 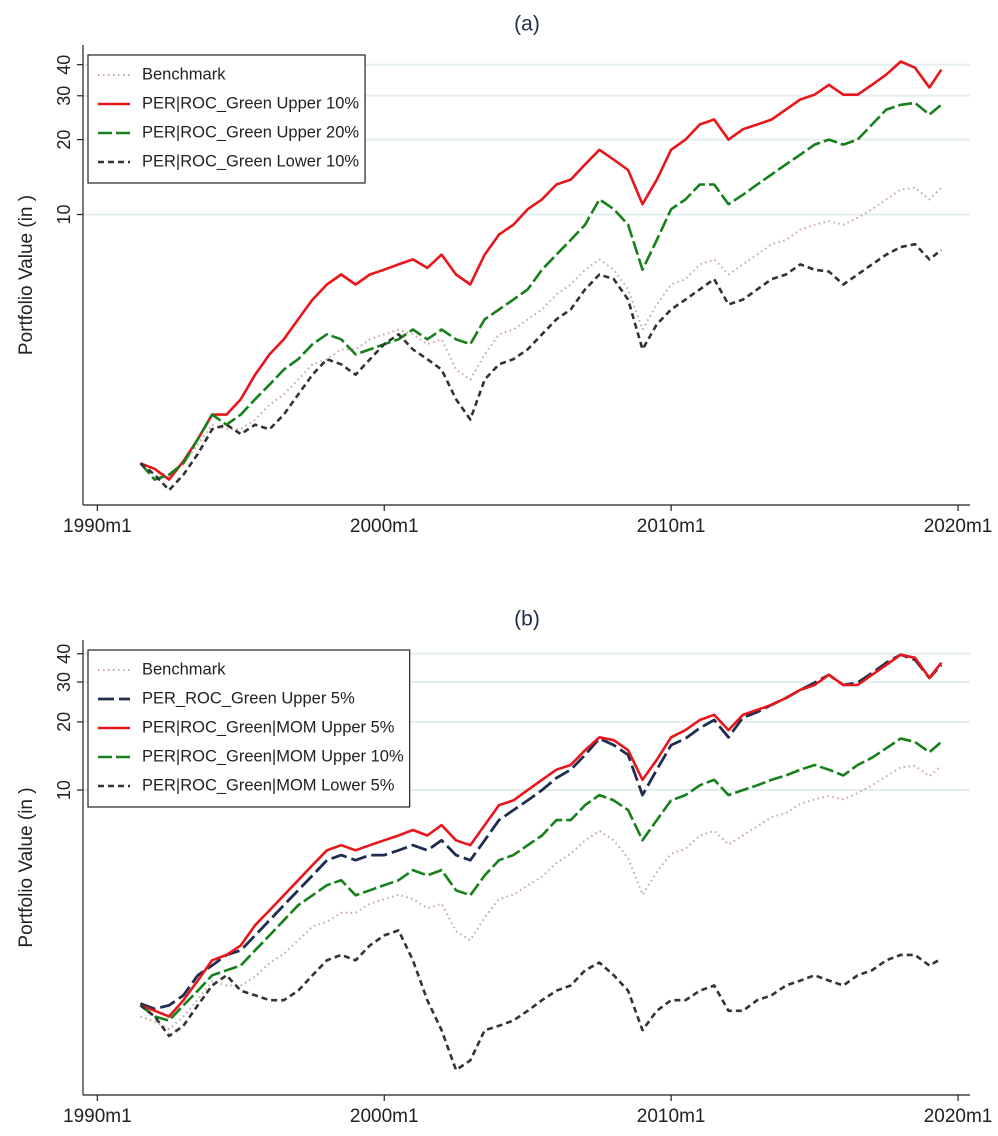 What do you see at coordinates (527, 24) in the screenshot?
I see `chart-title: (a)` at bounding box center [527, 24].